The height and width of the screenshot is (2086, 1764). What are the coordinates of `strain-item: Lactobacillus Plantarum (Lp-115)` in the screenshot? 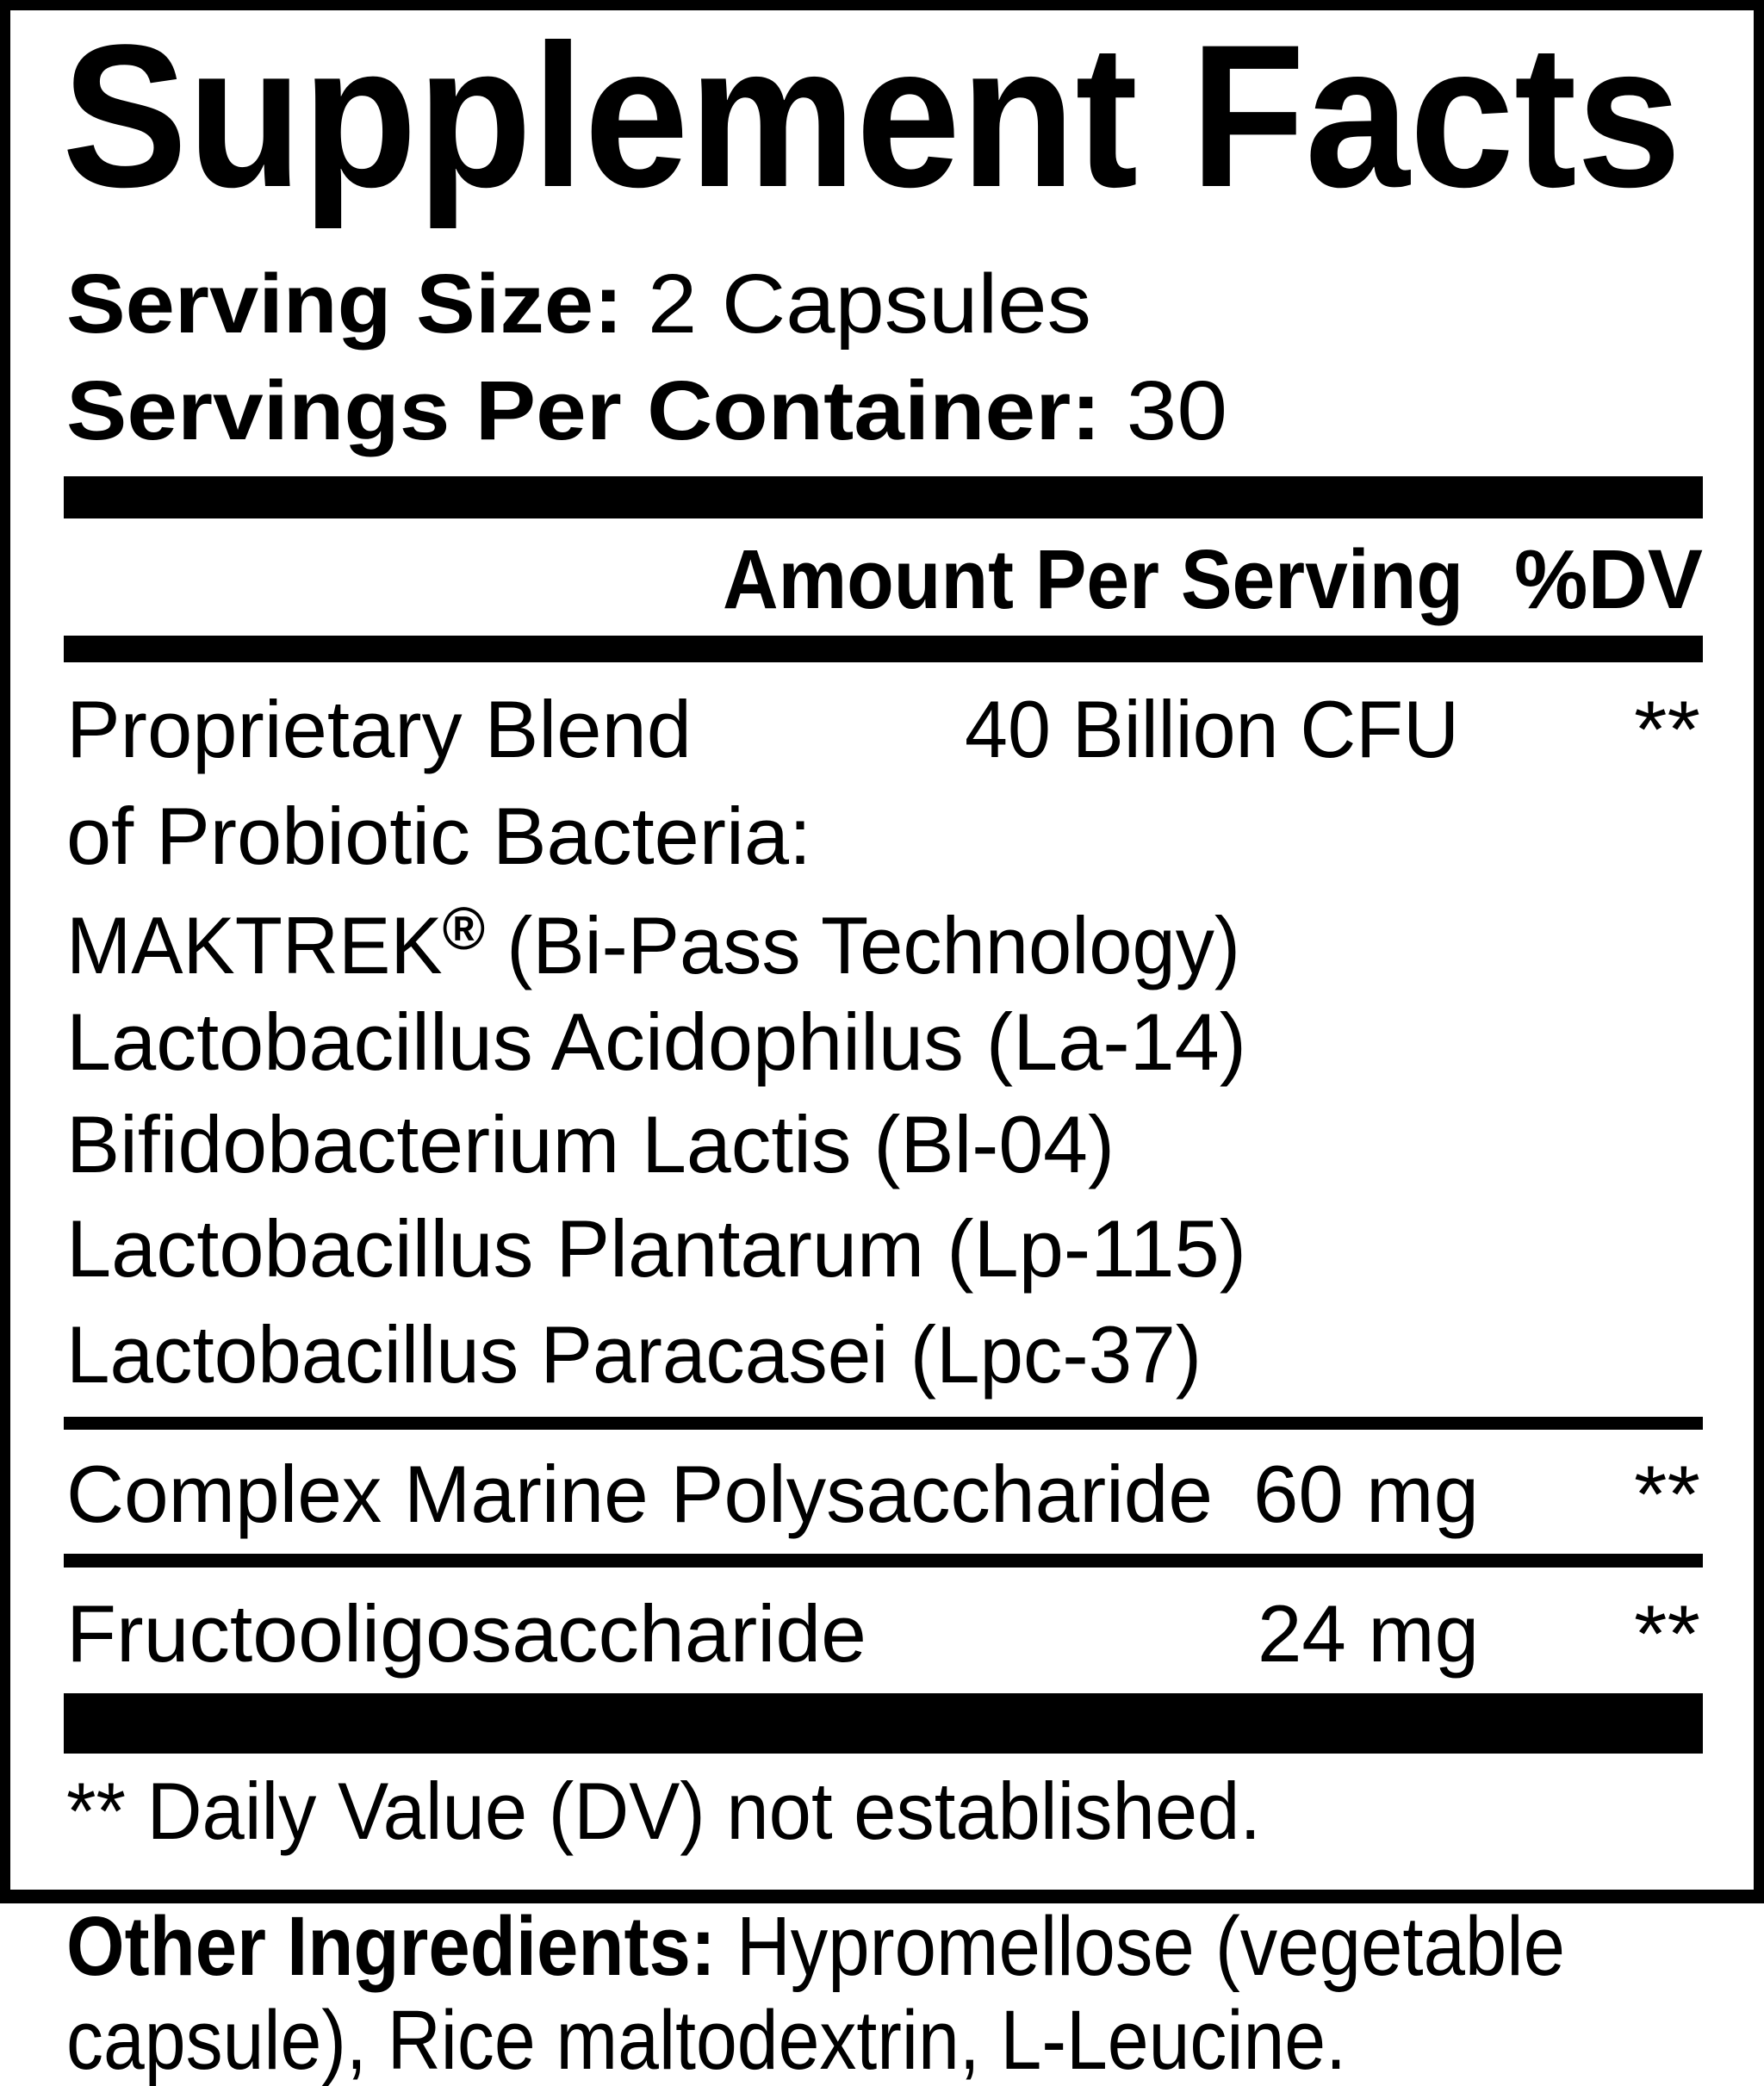 It's located at (656, 1248).